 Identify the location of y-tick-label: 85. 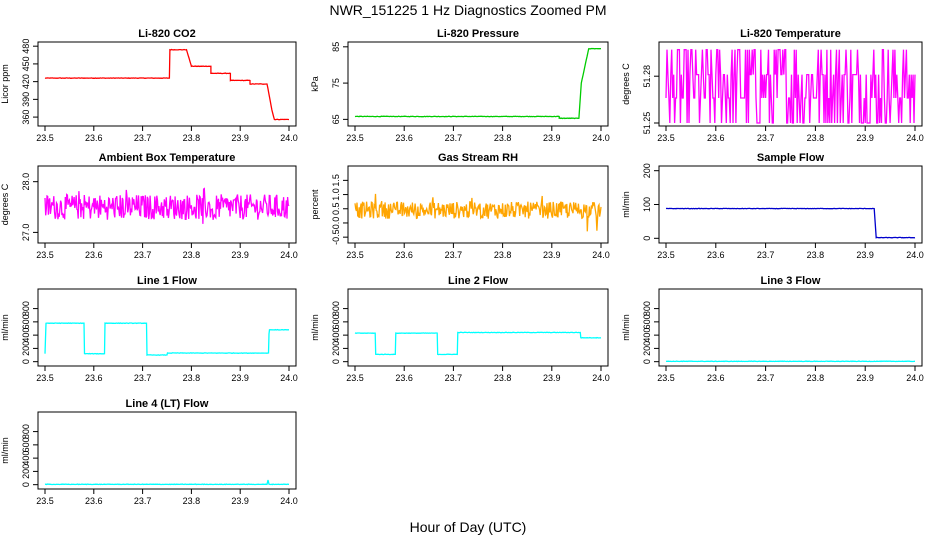
(336, 47).